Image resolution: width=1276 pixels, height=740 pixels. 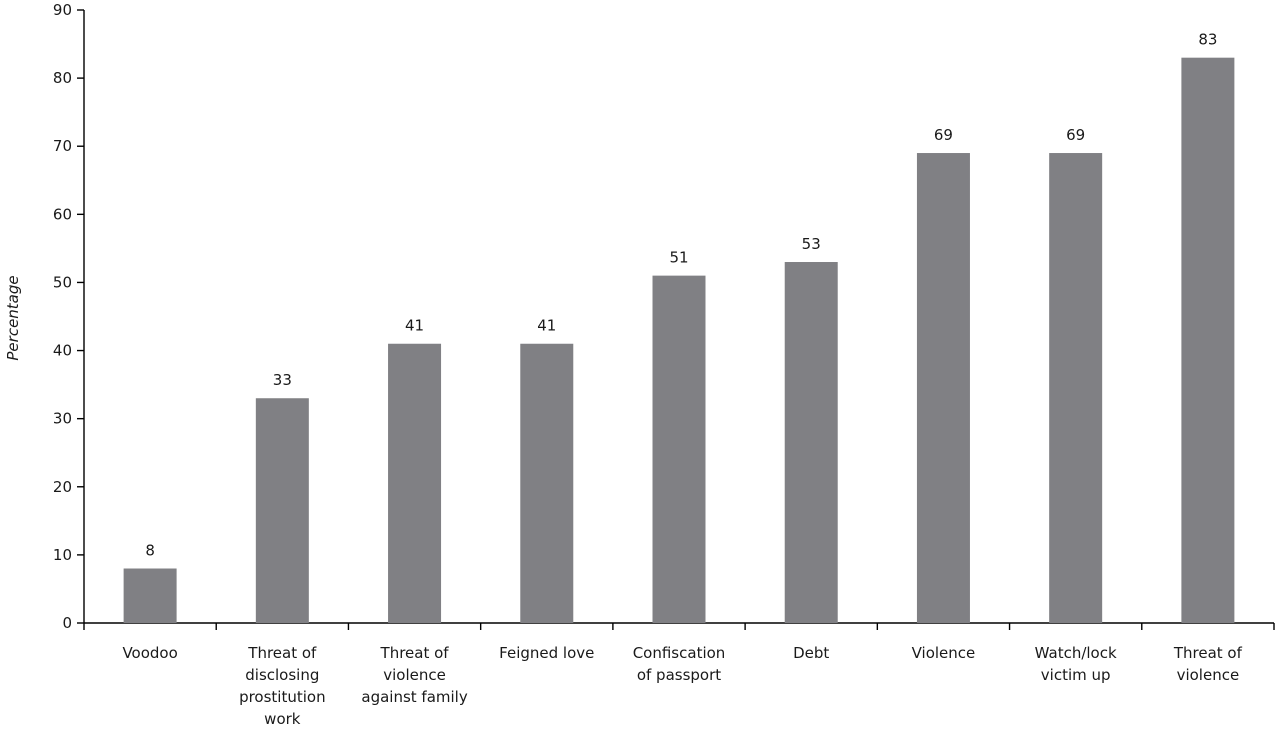 I want to click on data-label: 83, so click(x=1207, y=40).